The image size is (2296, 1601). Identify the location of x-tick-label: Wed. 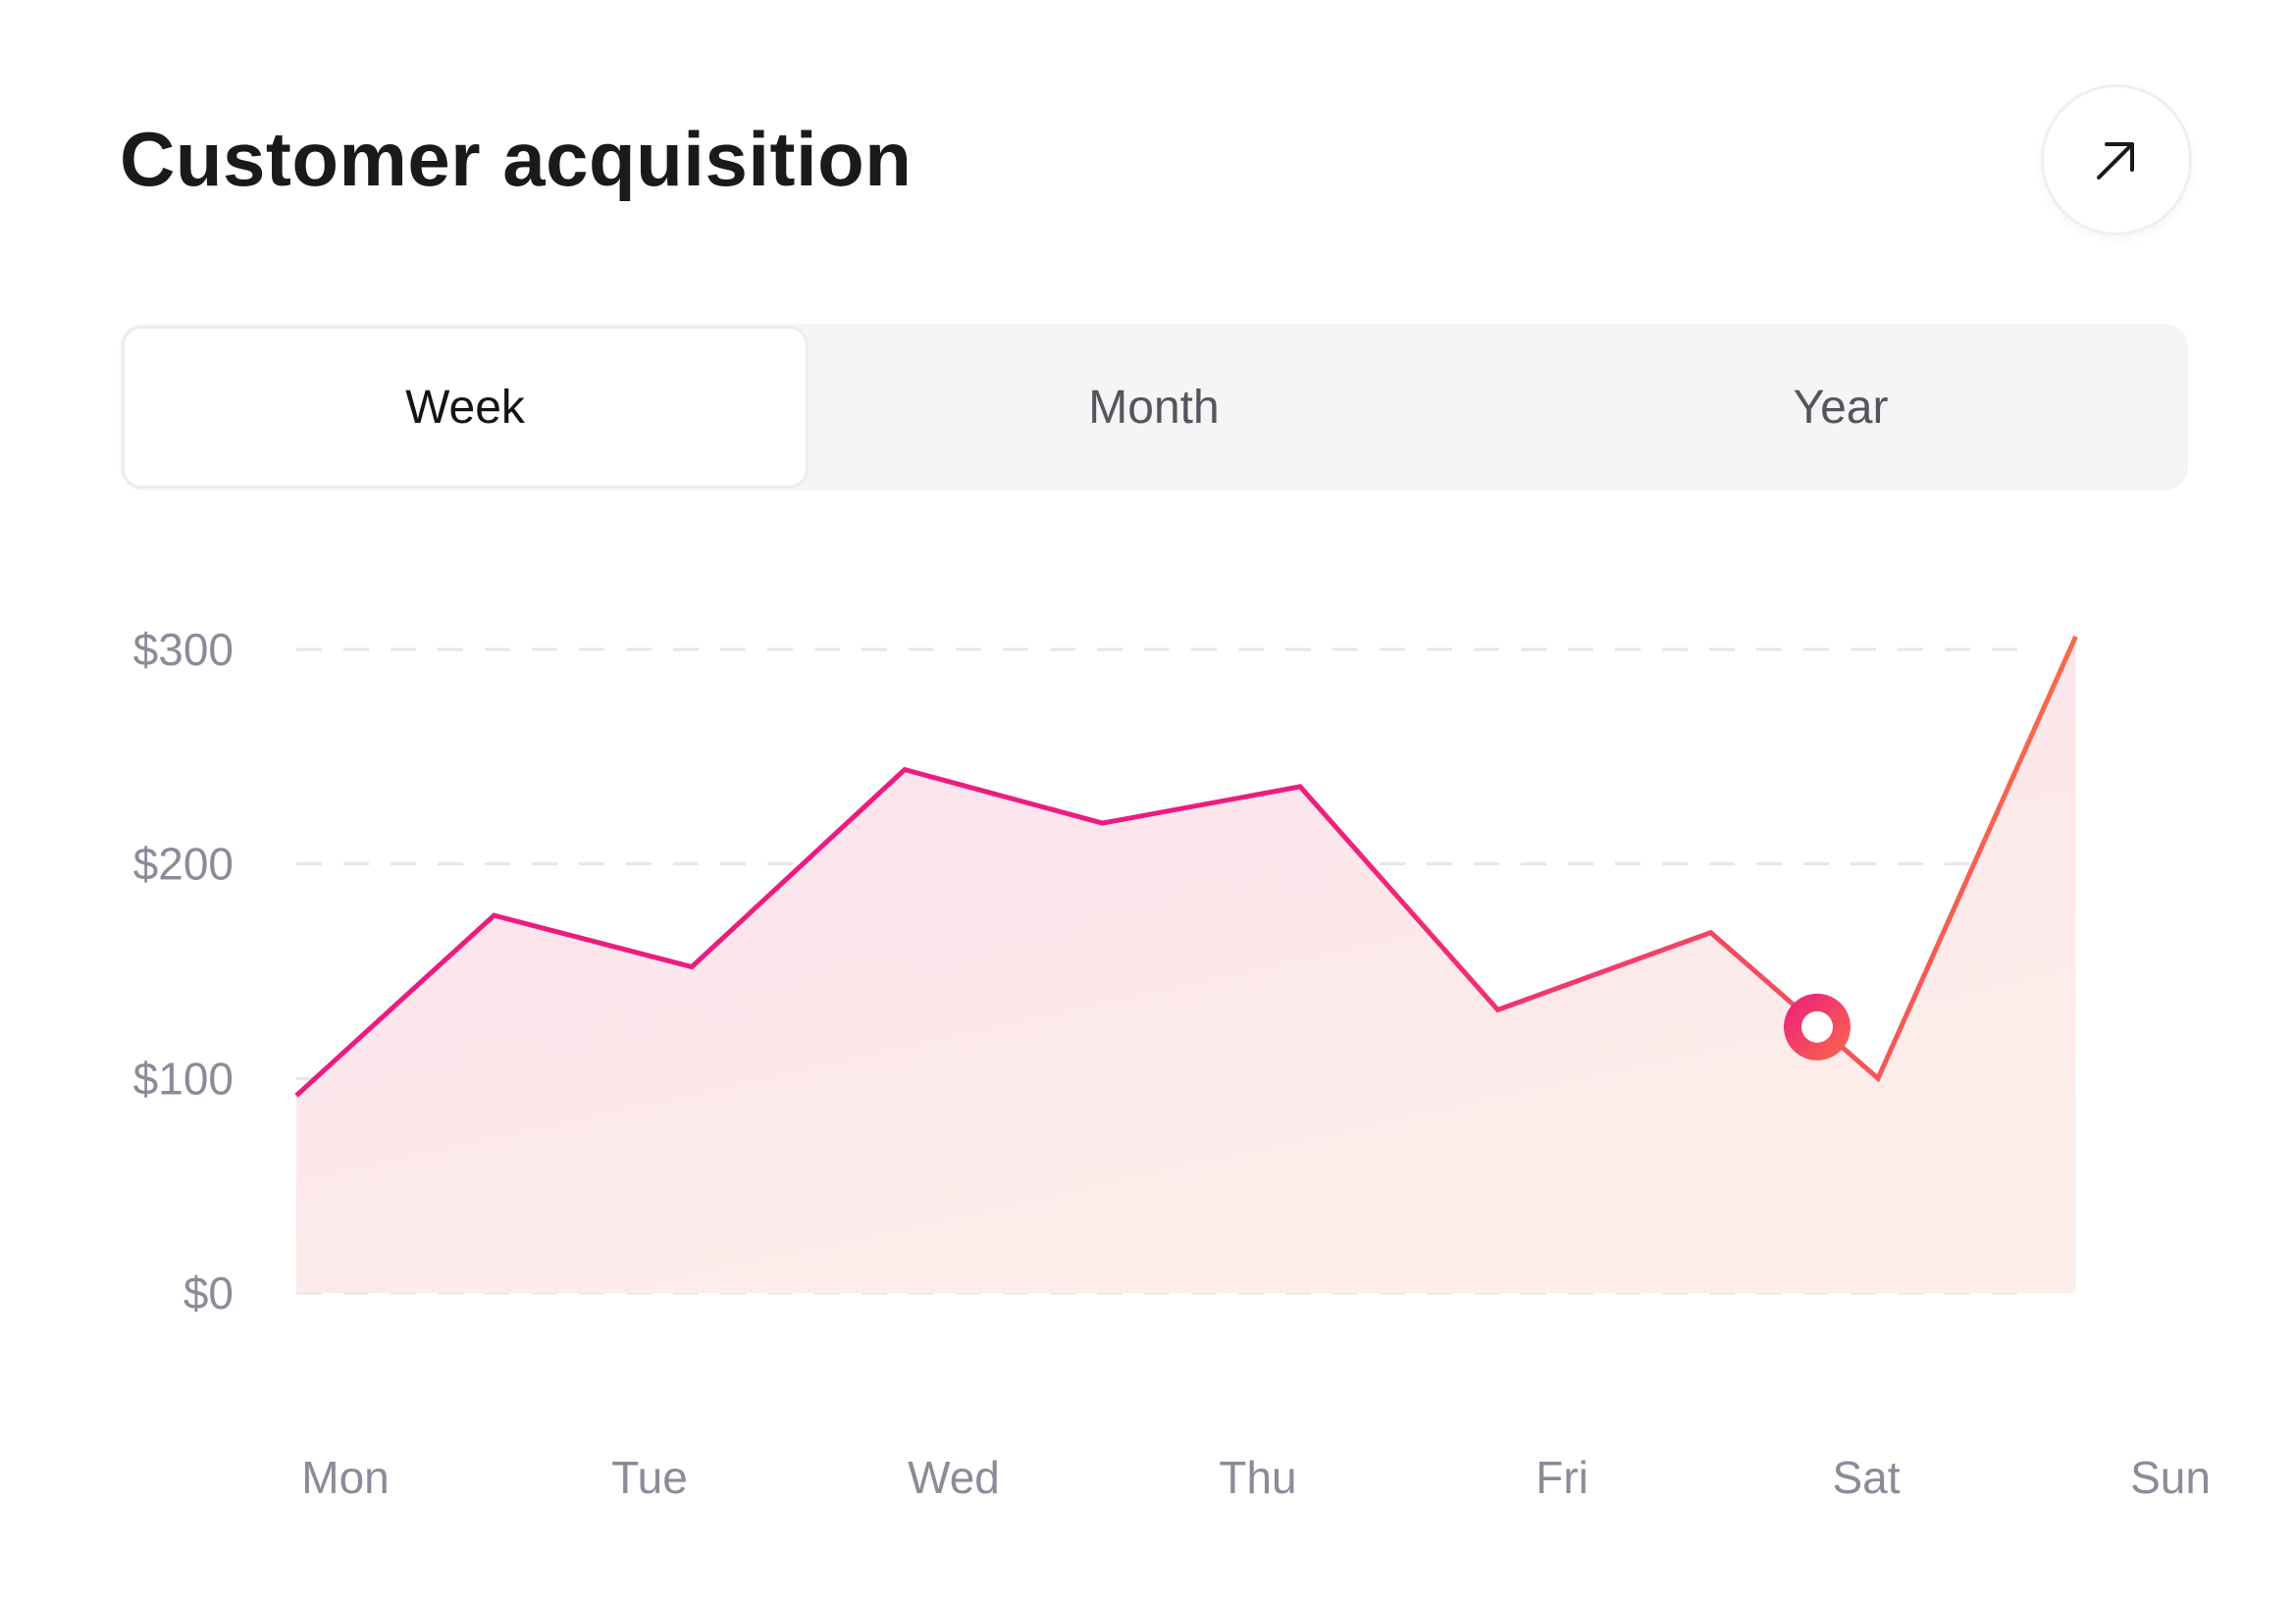
(954, 1477).